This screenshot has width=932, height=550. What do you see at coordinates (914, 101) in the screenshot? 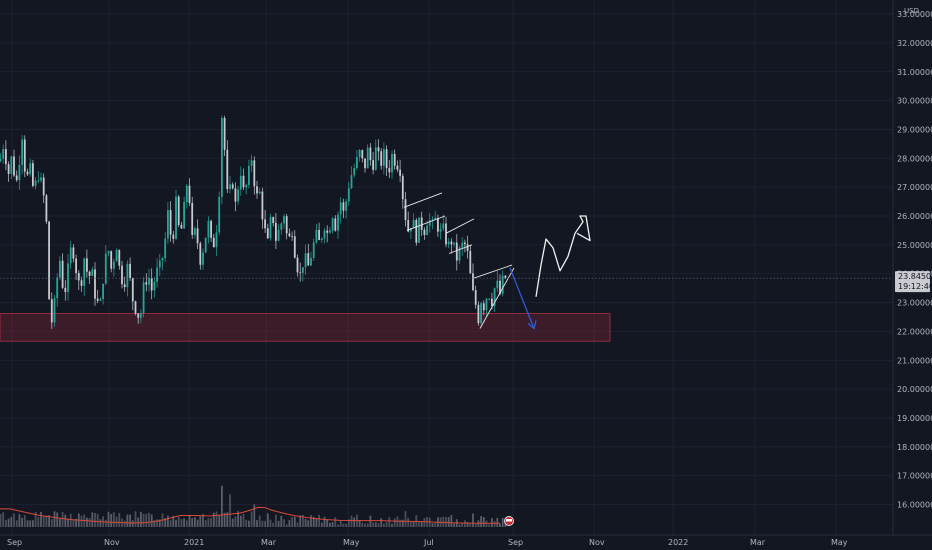
I see `y-tick-label: 30.00000` at bounding box center [914, 101].